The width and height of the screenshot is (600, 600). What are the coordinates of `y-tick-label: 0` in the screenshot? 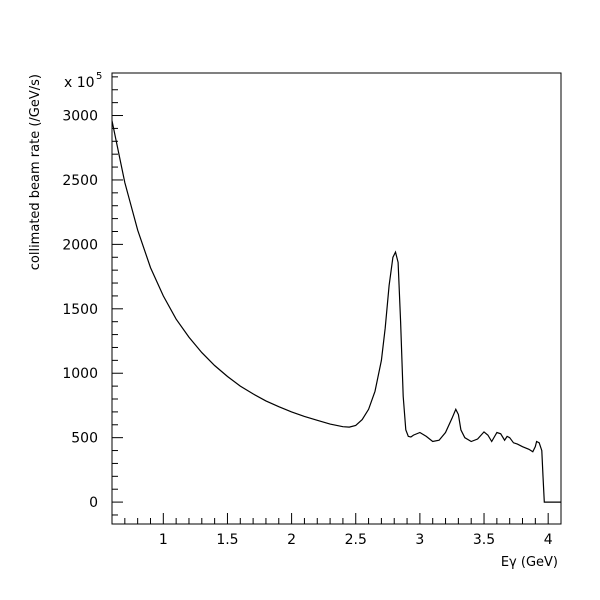 It's located at (93, 503).